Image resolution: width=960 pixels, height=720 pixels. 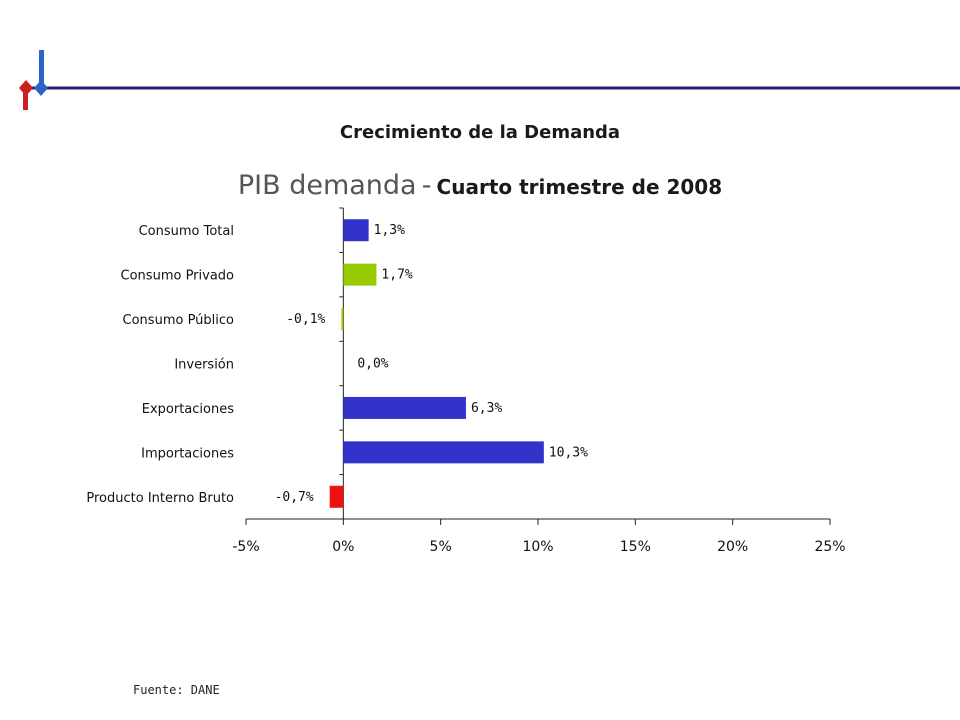 I want to click on x-tick-label: 20%, so click(x=732, y=547).